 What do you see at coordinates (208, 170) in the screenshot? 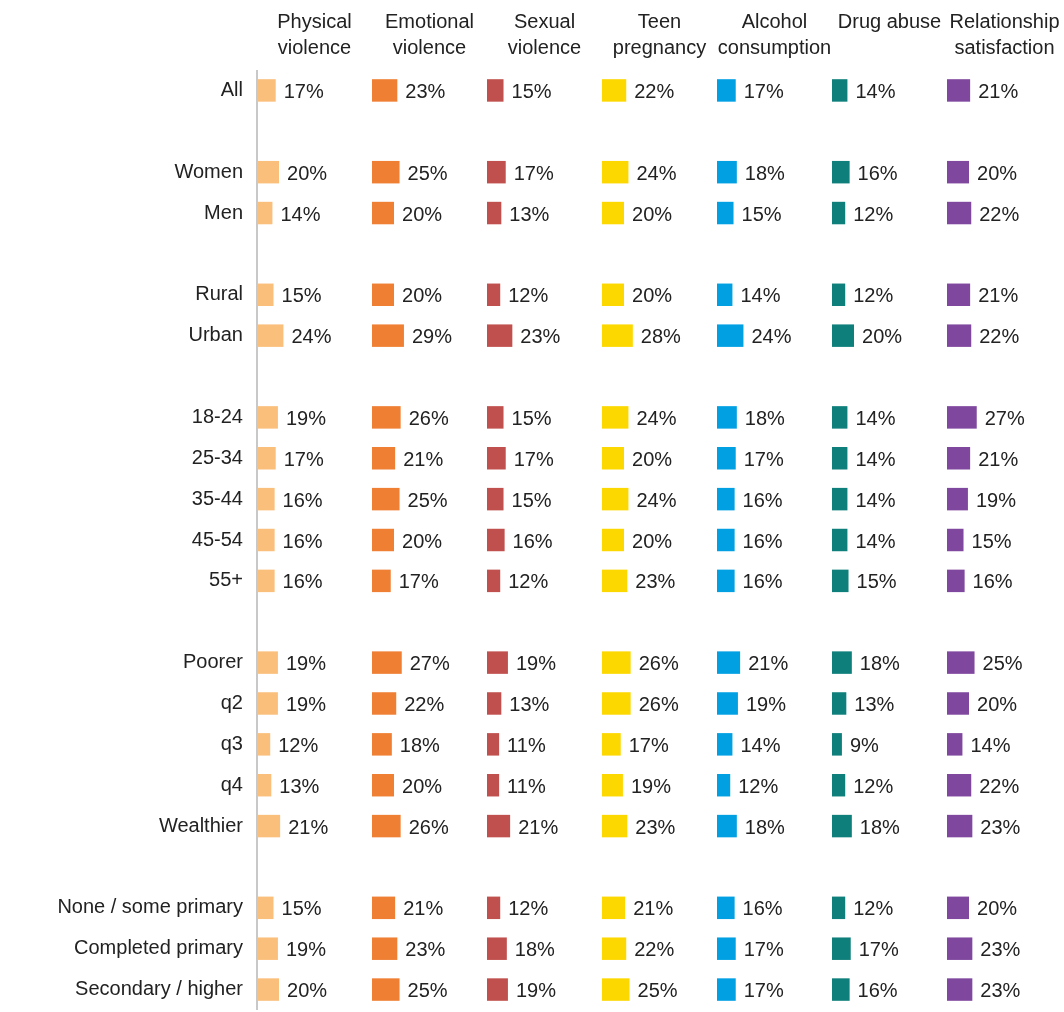
I see `y-tick-label: Women` at bounding box center [208, 170].